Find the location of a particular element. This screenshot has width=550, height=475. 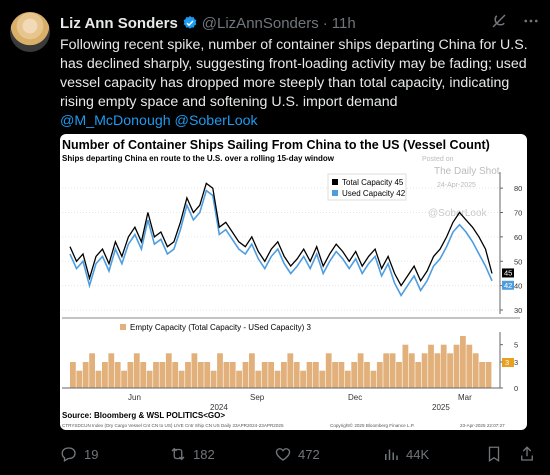

author-name: Liz Ann Sonders is located at coordinates (119, 23).